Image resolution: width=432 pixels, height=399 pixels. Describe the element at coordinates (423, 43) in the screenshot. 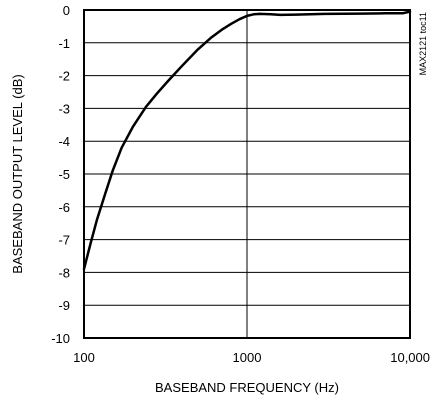

I see `figure-code: MAX2121 toc11` at that location.